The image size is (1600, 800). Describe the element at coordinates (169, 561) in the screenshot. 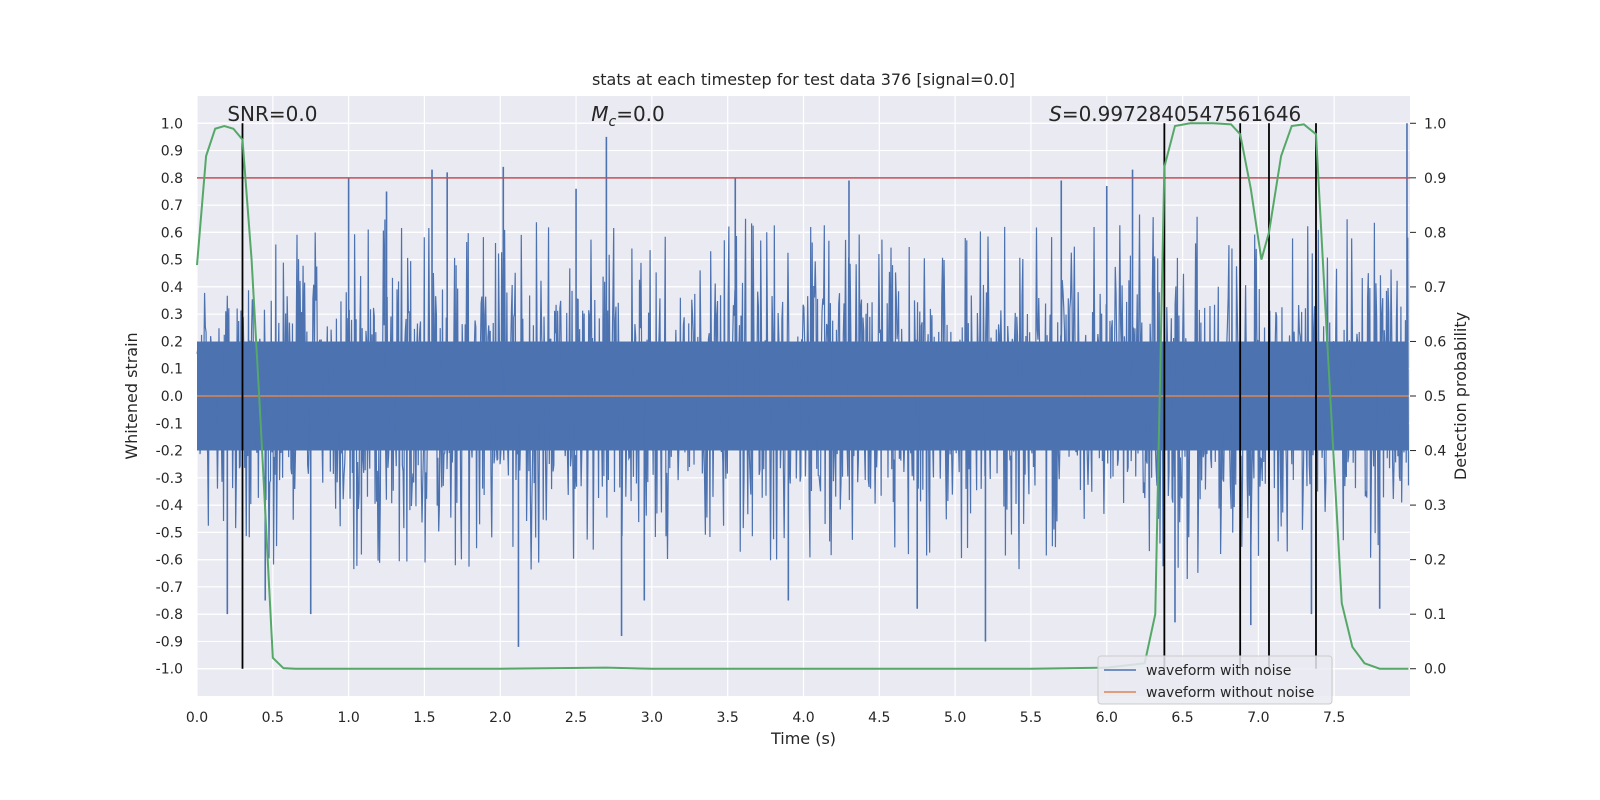

I see `y-left-tick-label: -0.6` at that location.